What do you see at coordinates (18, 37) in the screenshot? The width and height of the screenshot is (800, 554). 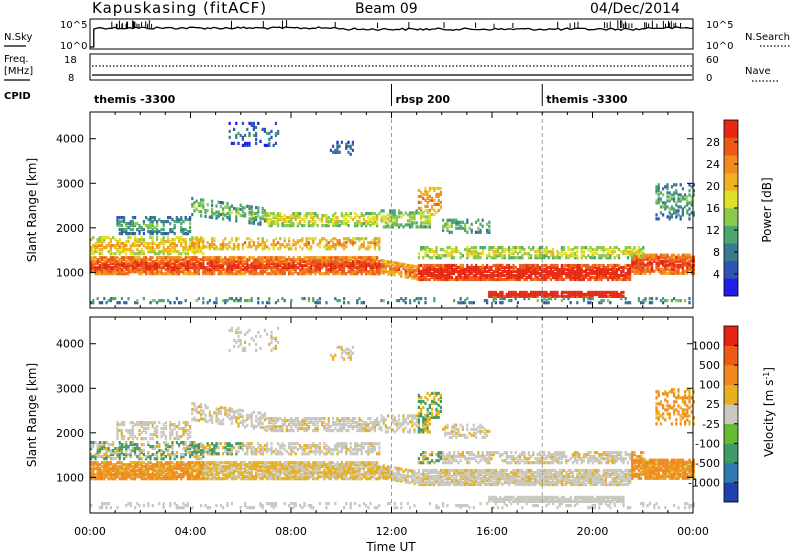 I see `nsky-label: N.Sky` at bounding box center [18, 37].